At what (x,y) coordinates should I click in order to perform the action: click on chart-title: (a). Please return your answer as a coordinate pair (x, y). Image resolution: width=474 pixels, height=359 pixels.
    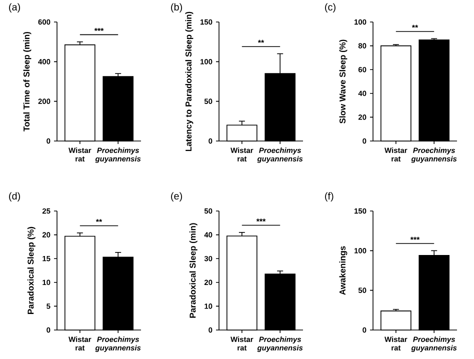
    Looking at the image, I should click on (14, 8).